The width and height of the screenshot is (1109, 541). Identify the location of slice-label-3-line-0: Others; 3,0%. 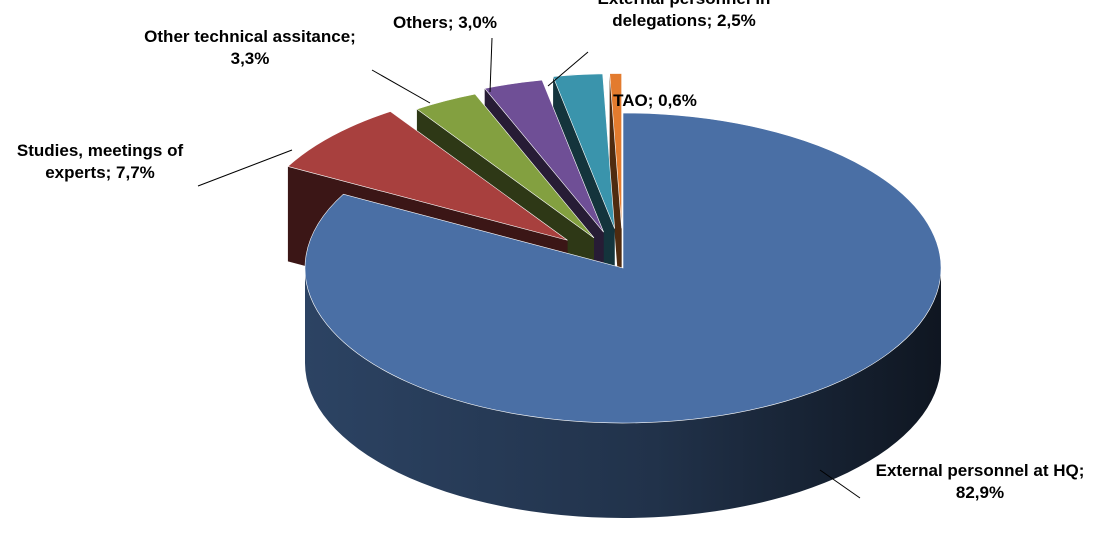
(445, 22).